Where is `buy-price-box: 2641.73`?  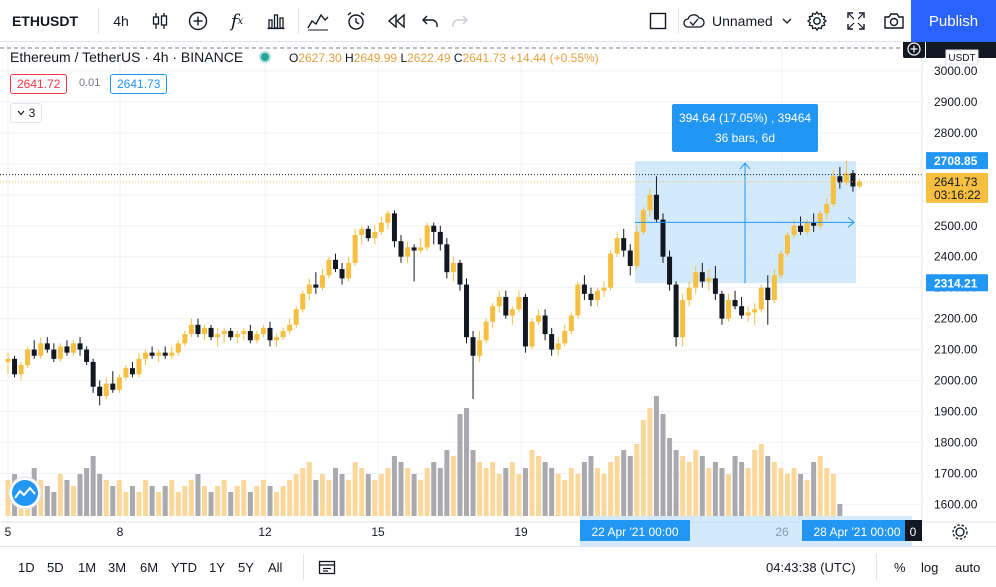 buy-price-box: 2641.73 is located at coordinates (139, 84).